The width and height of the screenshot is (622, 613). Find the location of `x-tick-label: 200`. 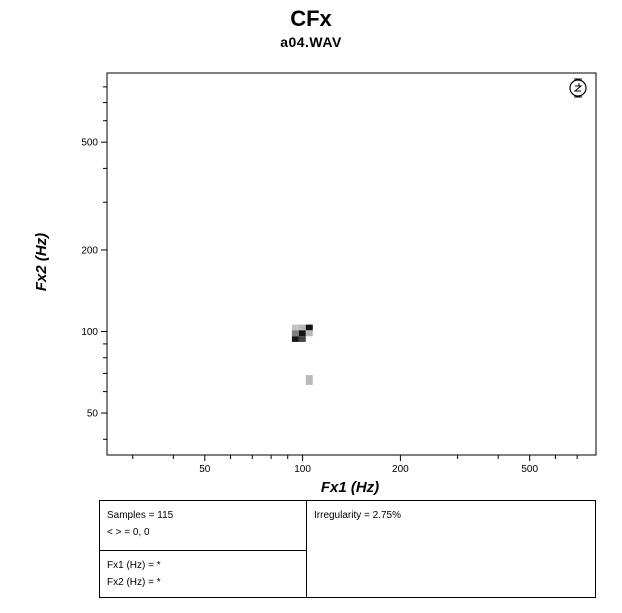

x-tick-label: 200 is located at coordinates (400, 469).